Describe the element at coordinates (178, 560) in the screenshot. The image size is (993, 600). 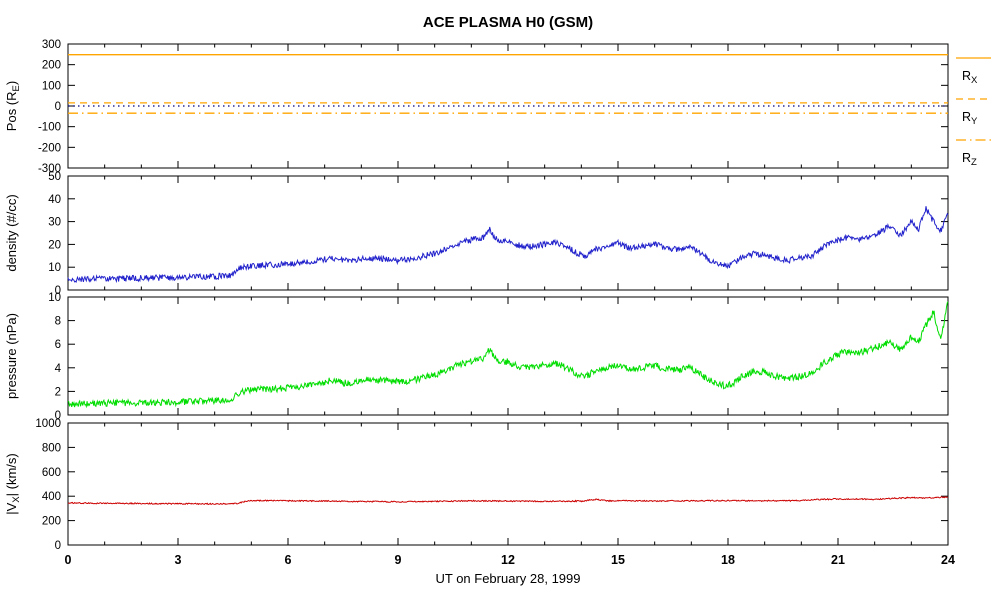
I see `x-tick-label: 3` at that location.